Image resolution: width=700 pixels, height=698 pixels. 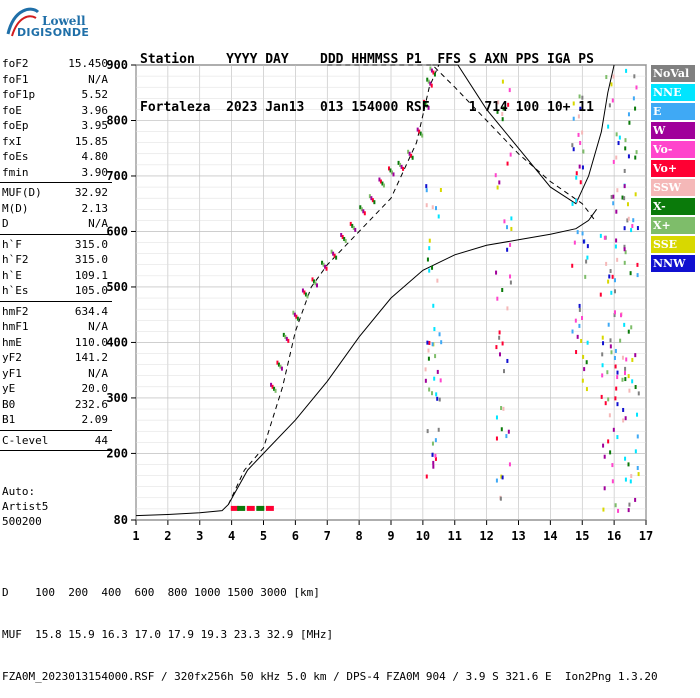 I want to click on autoscaling-info: Auto: Artist5 500200, so click(x=25, y=506).